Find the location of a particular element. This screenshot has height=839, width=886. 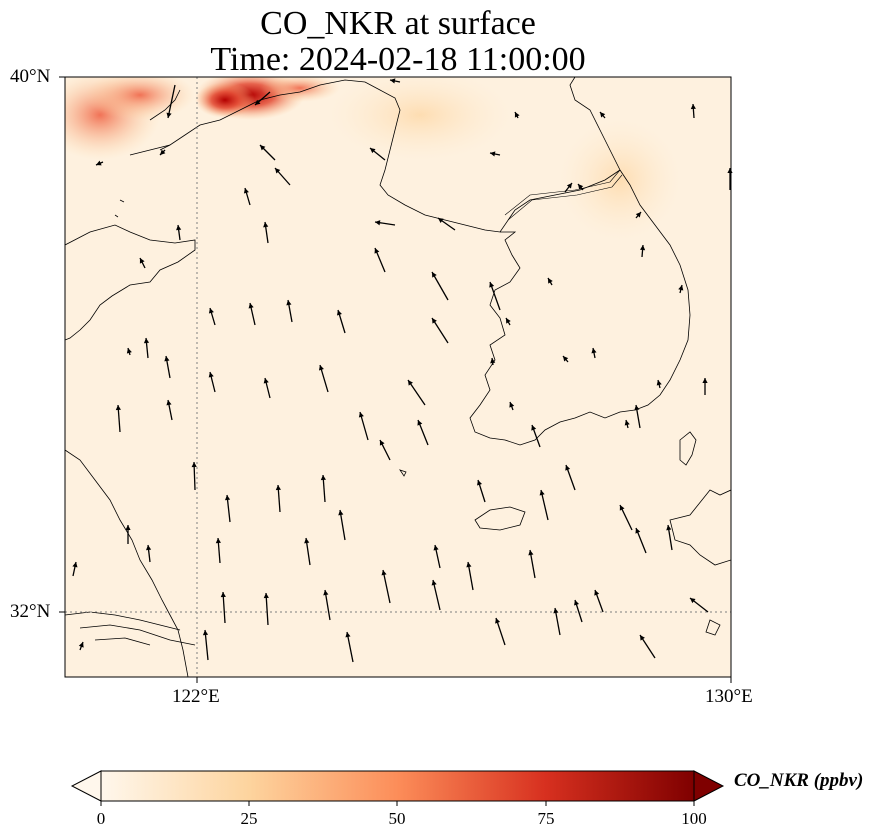

colorbar-tick-25: 25 is located at coordinates (249, 818).